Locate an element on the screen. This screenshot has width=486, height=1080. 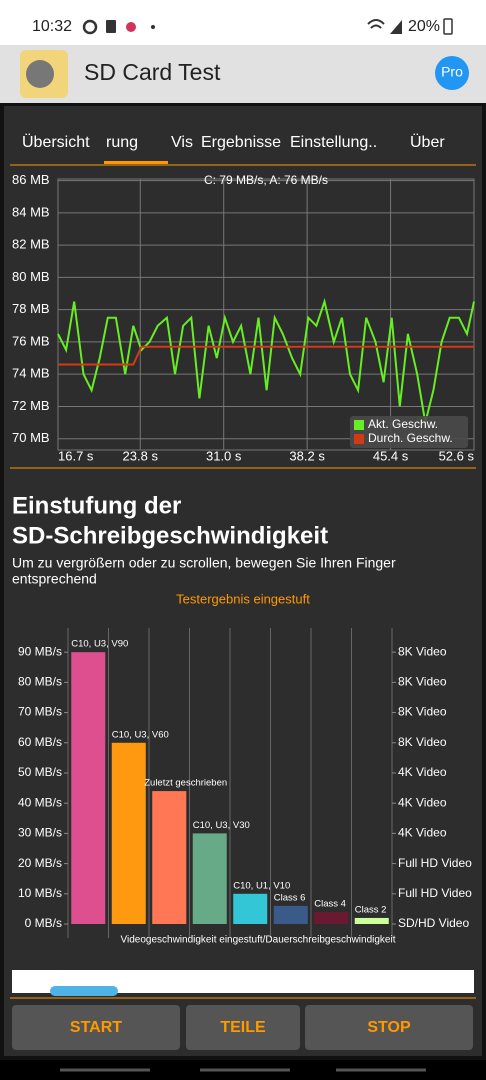
annotation: C: 79 MB/s, A: 76 MB/s is located at coordinates (266, 180).